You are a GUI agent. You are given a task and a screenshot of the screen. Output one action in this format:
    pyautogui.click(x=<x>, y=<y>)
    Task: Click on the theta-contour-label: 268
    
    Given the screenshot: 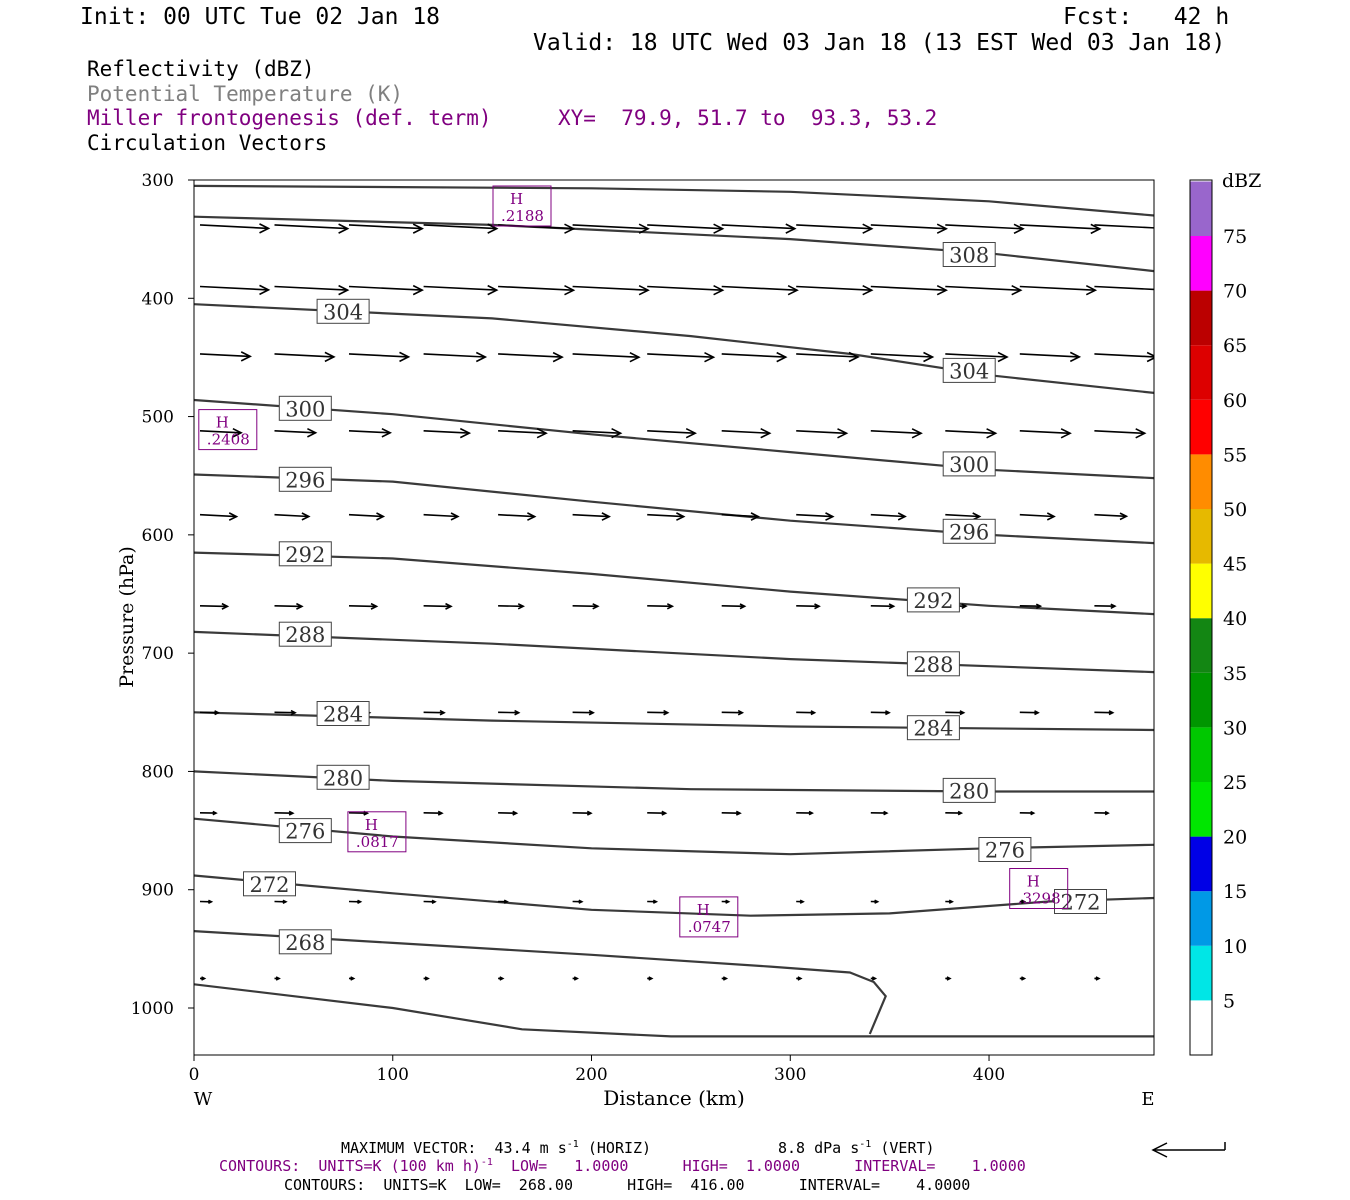 What is the action you would take?
    pyautogui.click(x=305, y=942)
    